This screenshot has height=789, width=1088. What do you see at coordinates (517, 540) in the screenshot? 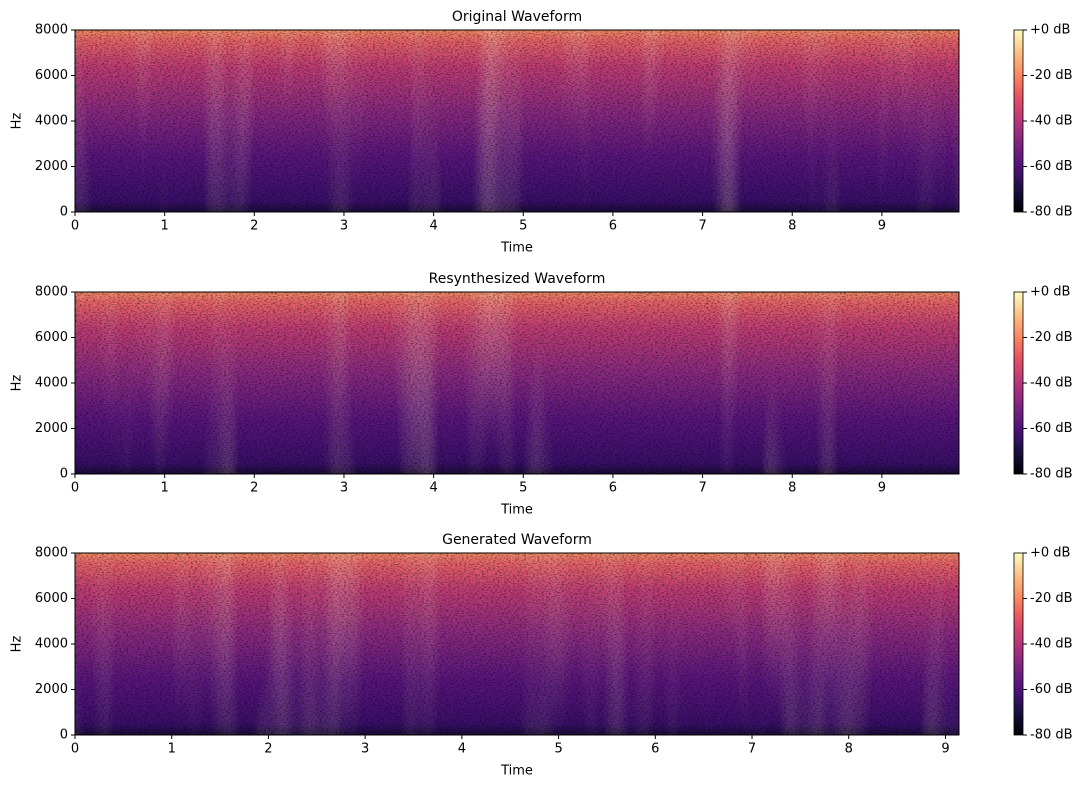
I see `chart-title: Generated Waveform` at bounding box center [517, 540].